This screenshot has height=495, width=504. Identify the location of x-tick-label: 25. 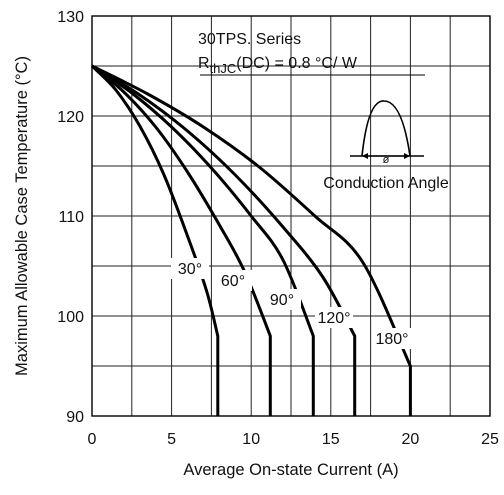
(490, 439).